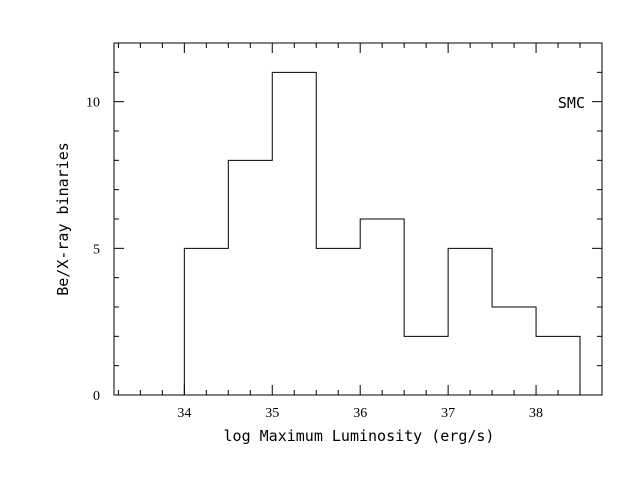 The height and width of the screenshot is (480, 621). I want to click on x-tick-label: 36, so click(360, 413).